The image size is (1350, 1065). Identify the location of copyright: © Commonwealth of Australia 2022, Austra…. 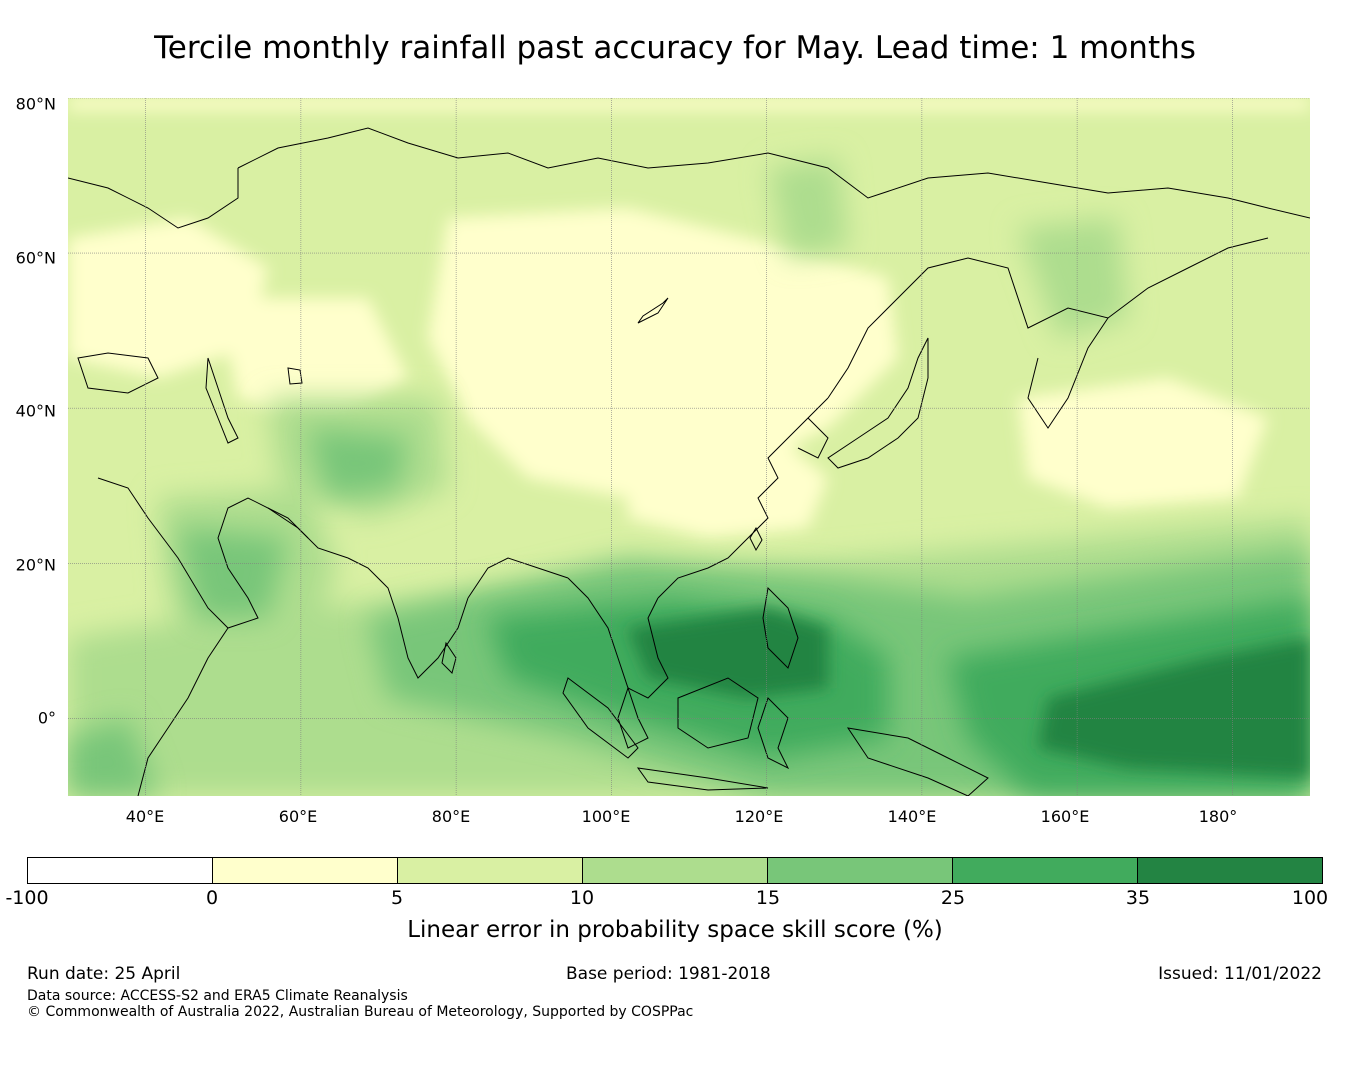
(360, 1012).